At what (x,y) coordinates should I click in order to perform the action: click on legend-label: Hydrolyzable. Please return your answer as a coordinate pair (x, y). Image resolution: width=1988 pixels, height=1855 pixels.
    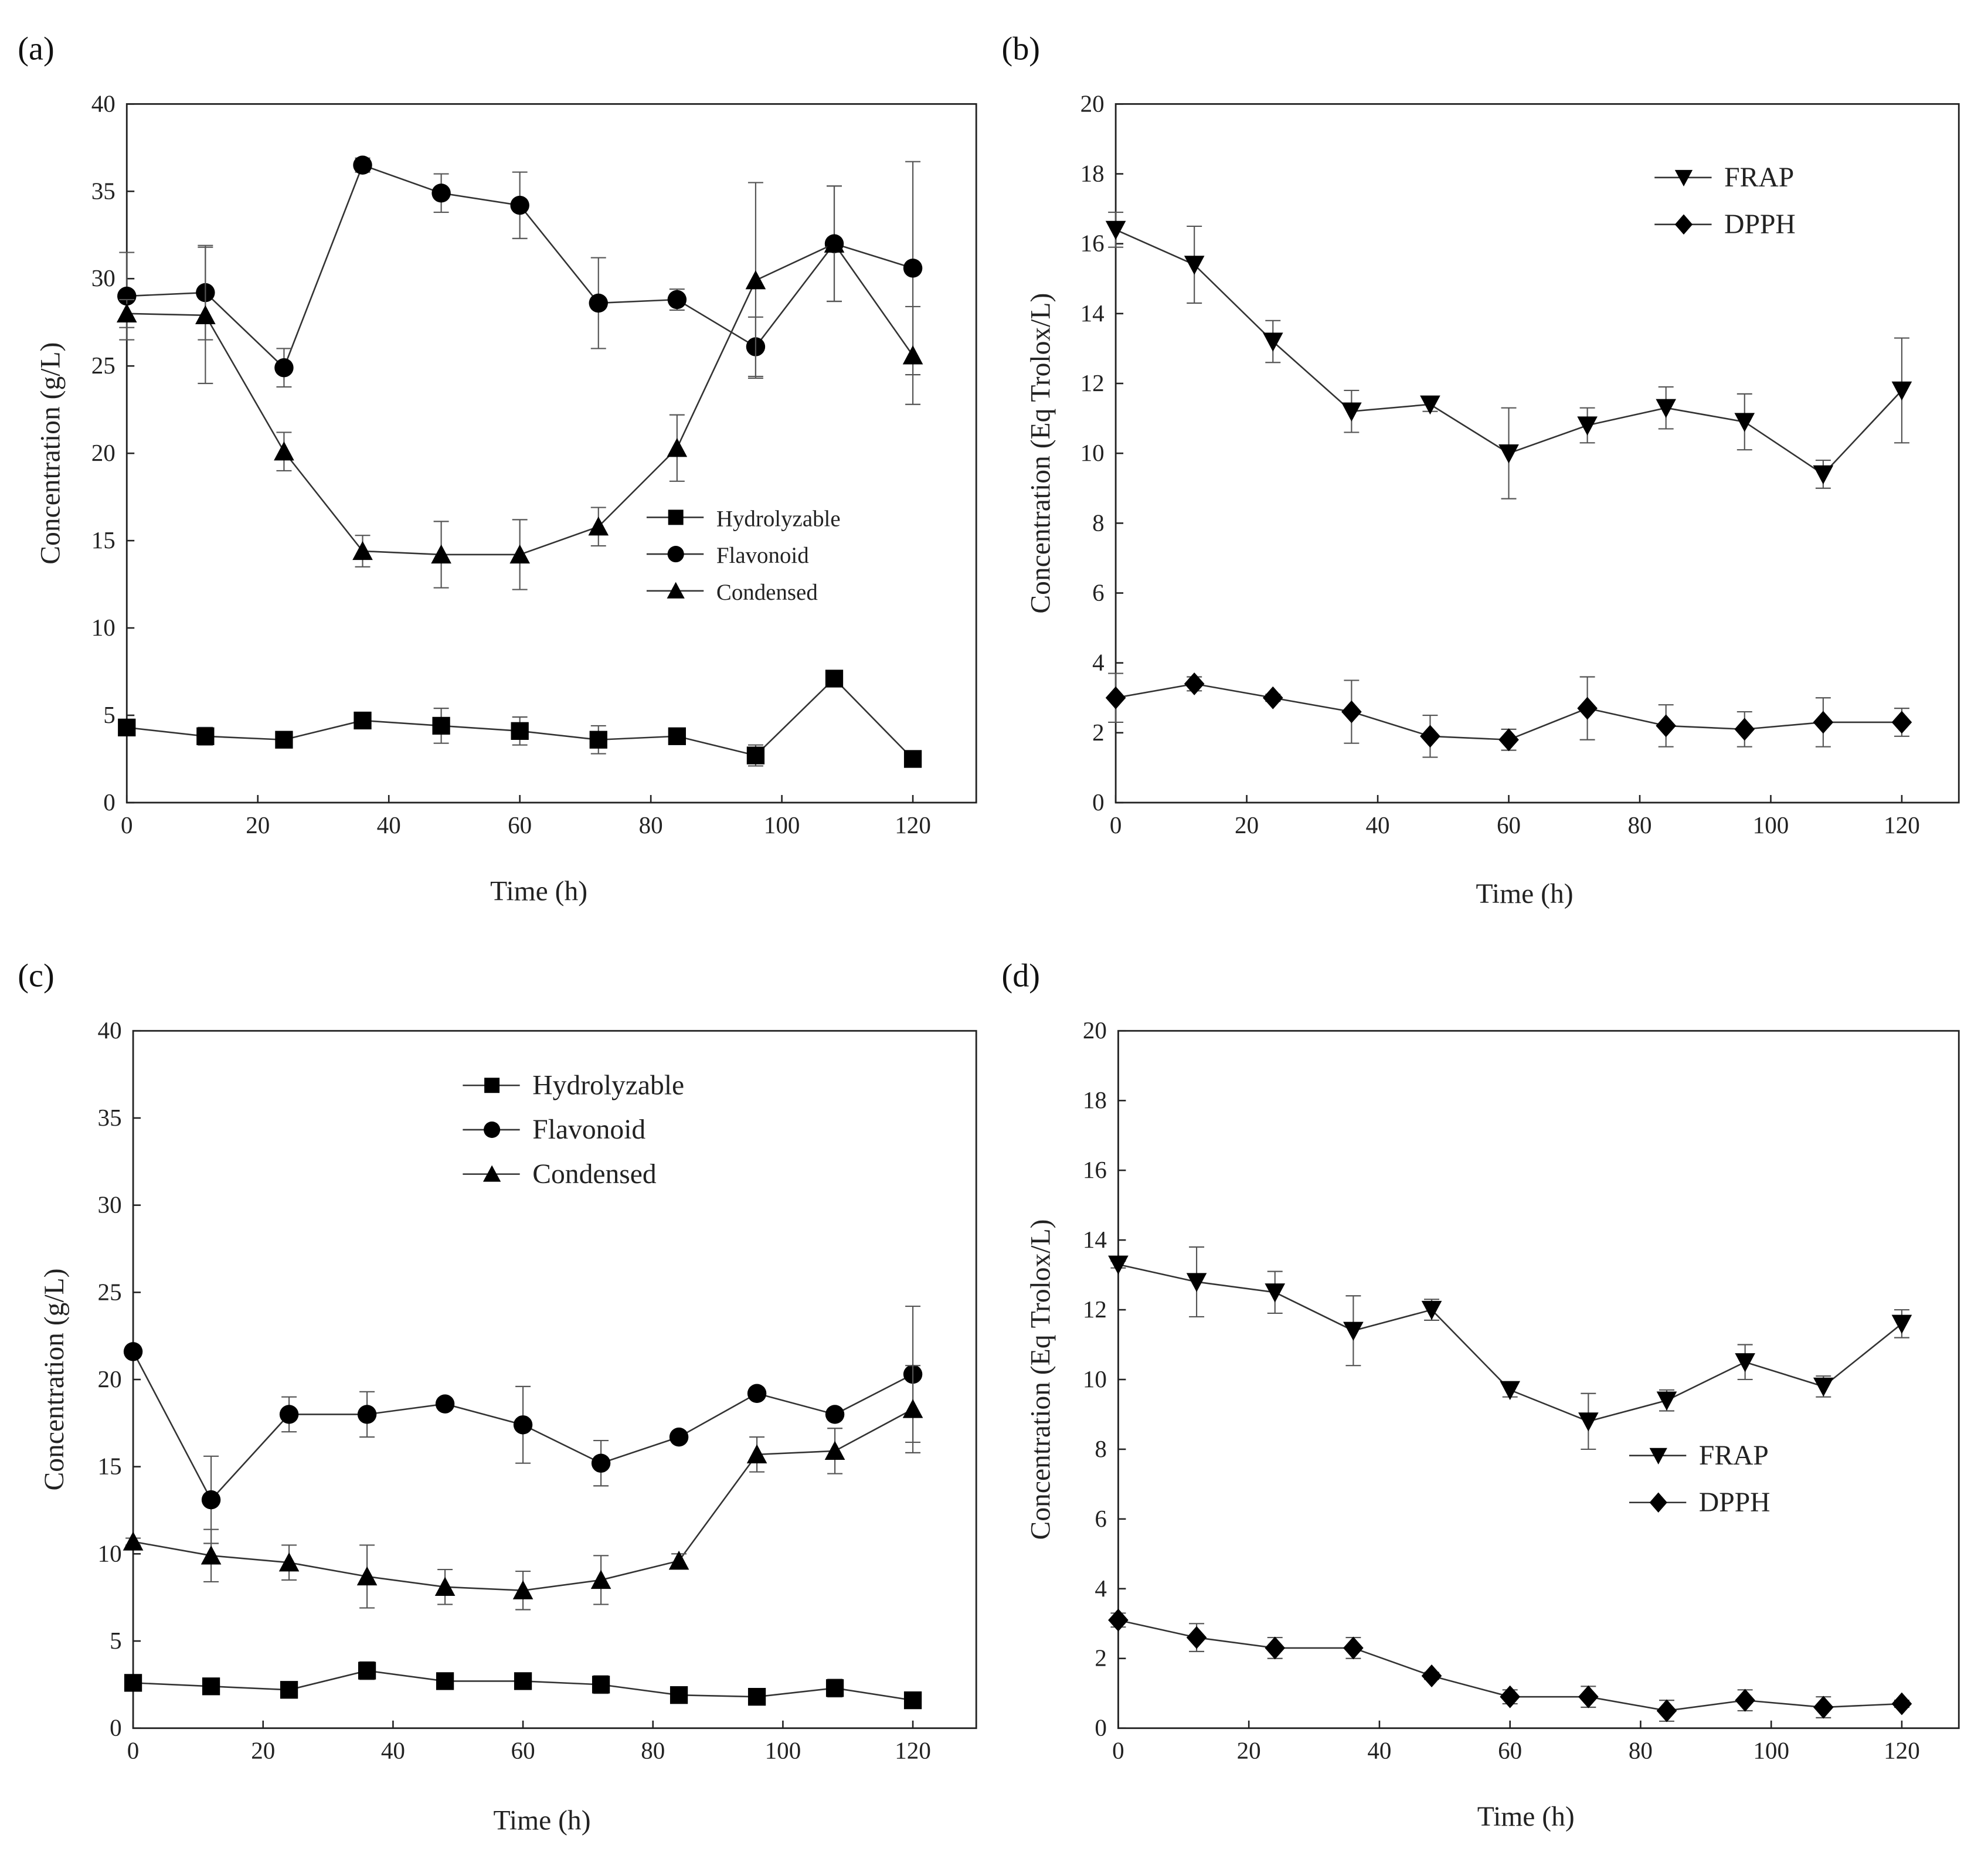
    Looking at the image, I should click on (608, 1085).